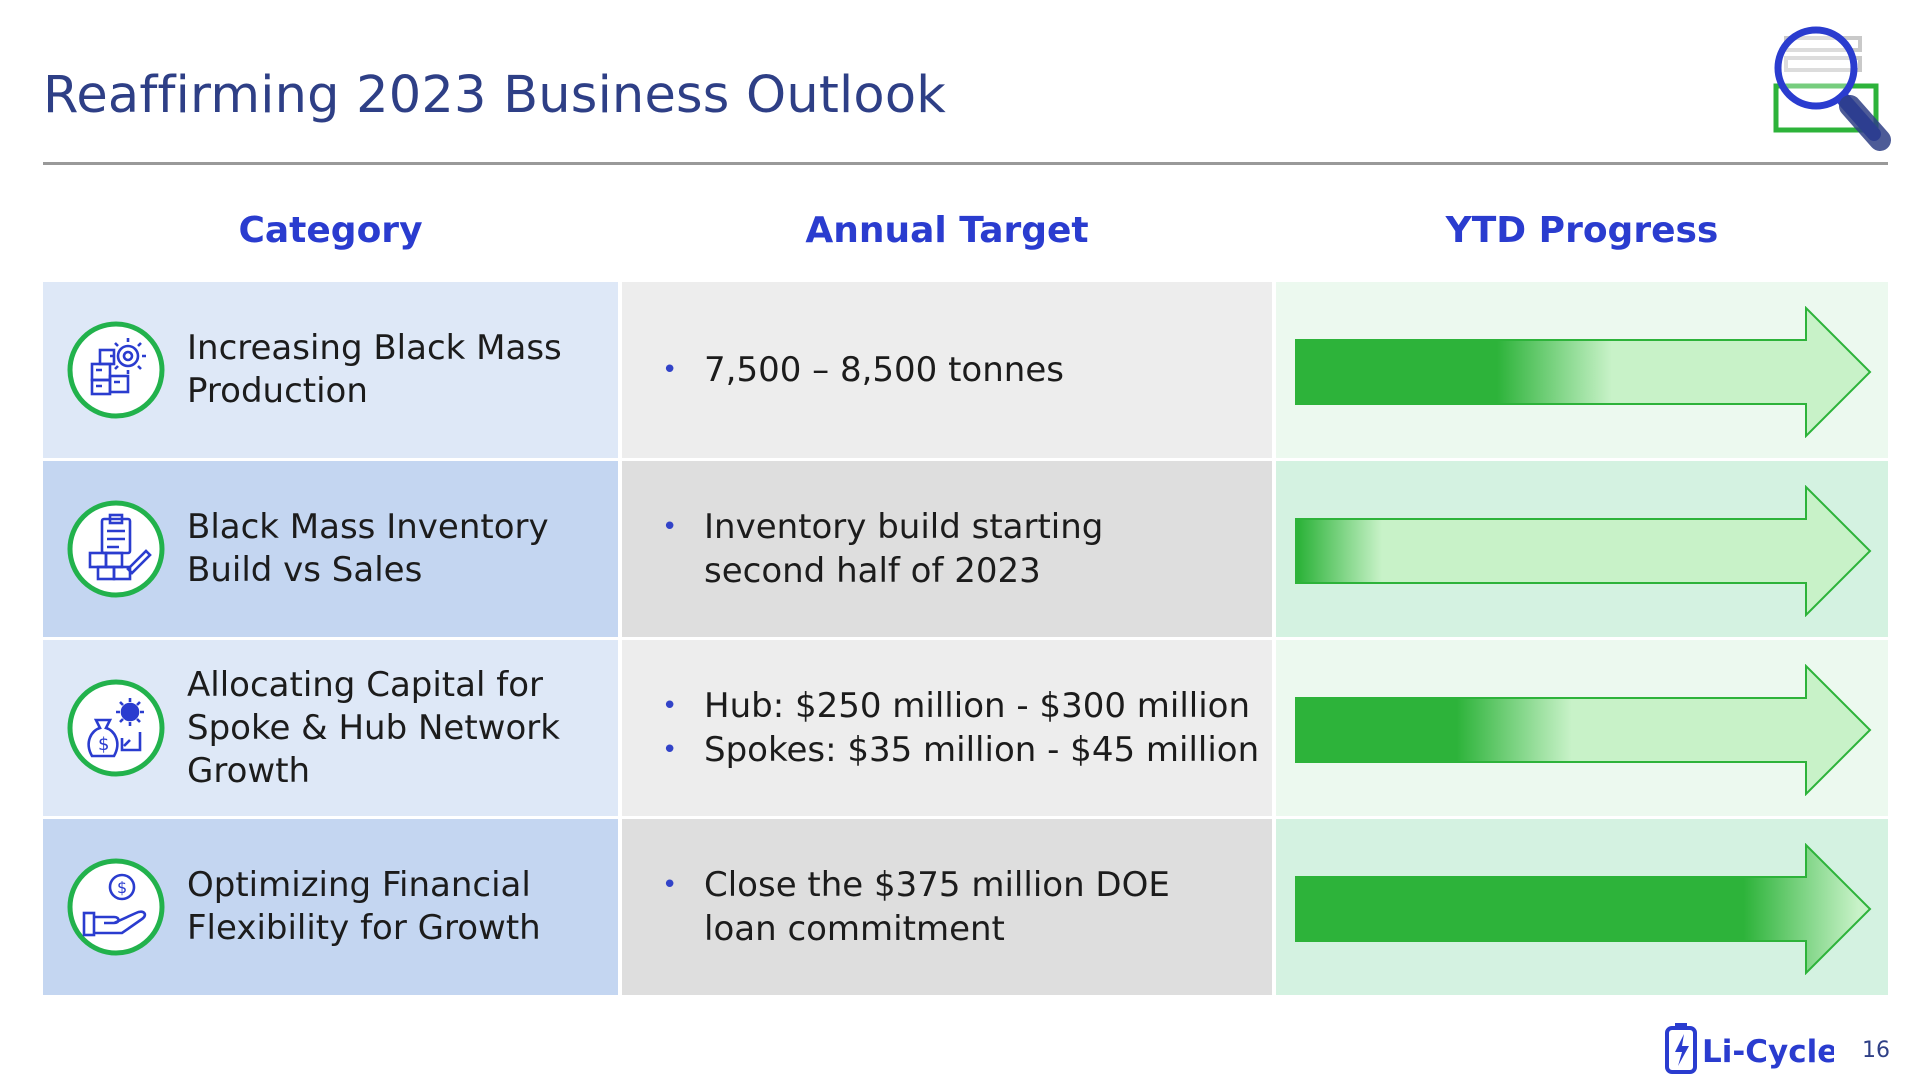 Image resolution: width=1920 pixels, height=1080 pixels. What do you see at coordinates (365, 684) in the screenshot?
I see `category-line: Allocating Capital for` at bounding box center [365, 684].